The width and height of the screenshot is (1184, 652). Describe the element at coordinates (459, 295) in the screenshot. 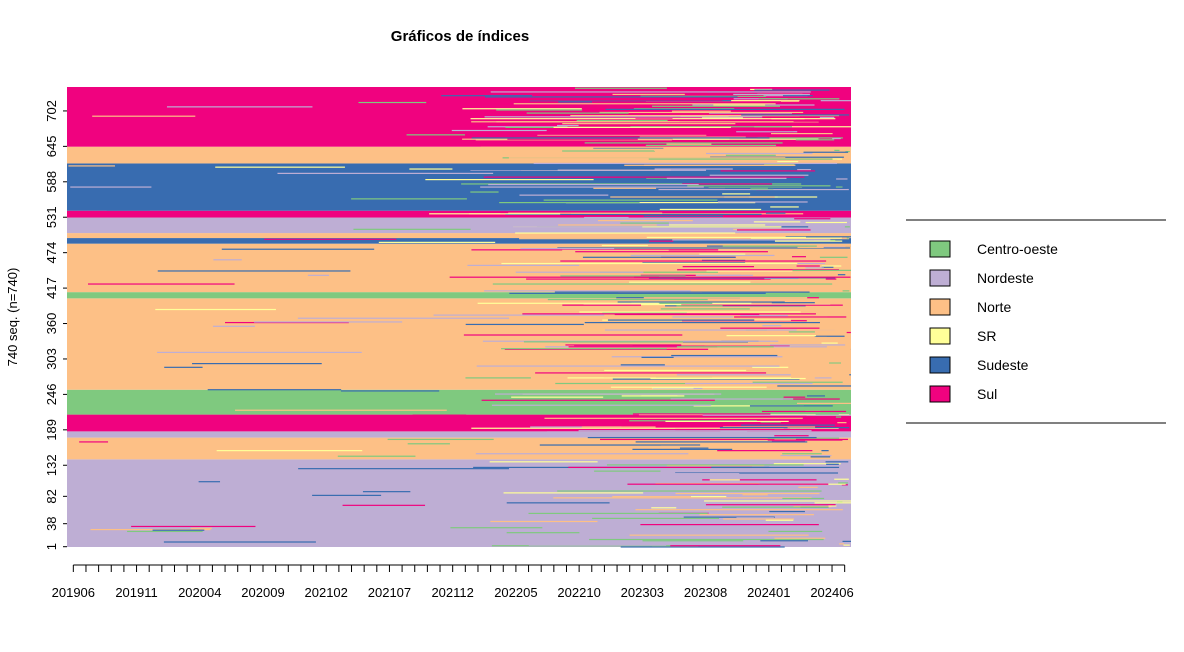

I see `sequence-block-centro-oeste` at that location.